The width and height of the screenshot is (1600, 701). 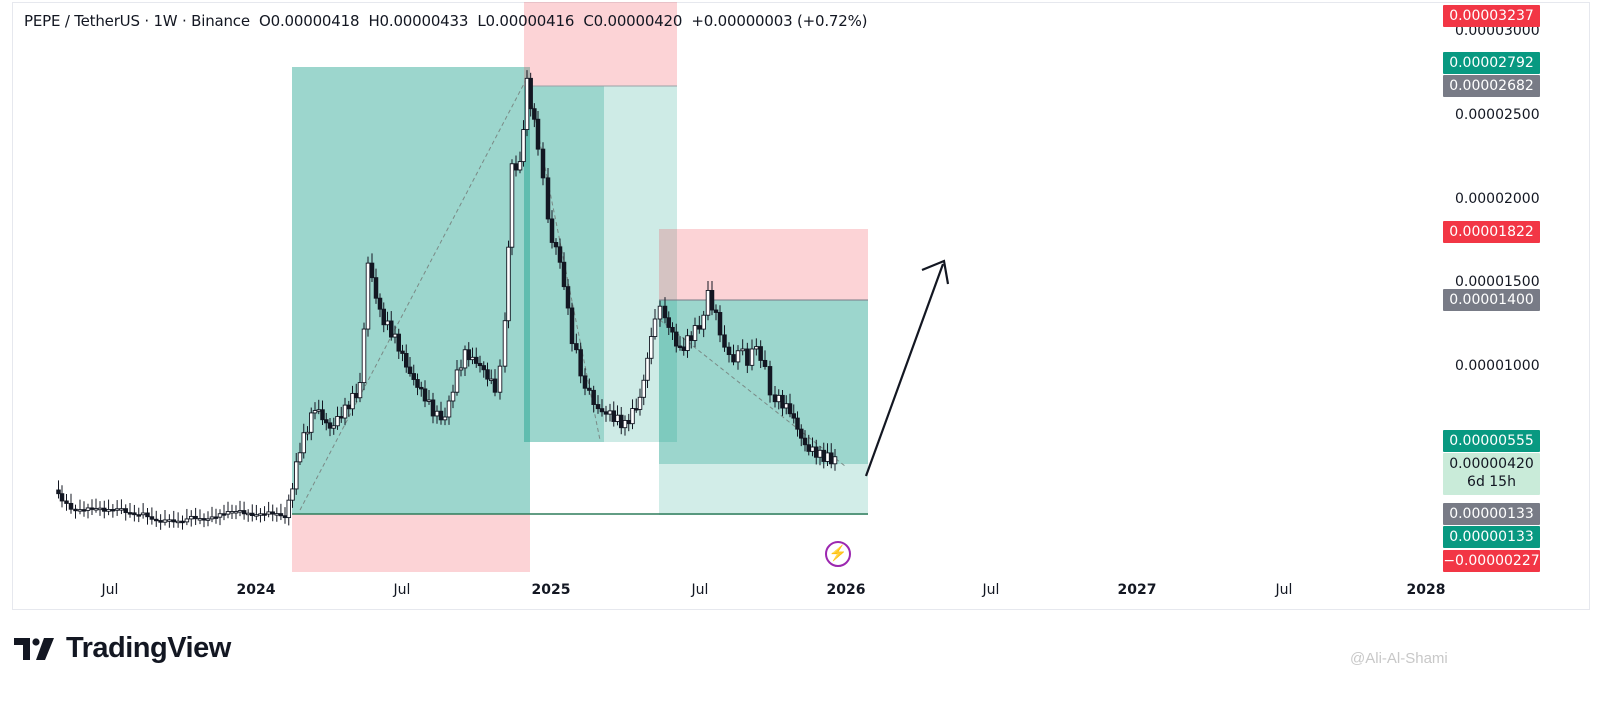 I want to click on price-tag: 0.00000555, so click(x=1491, y=441).